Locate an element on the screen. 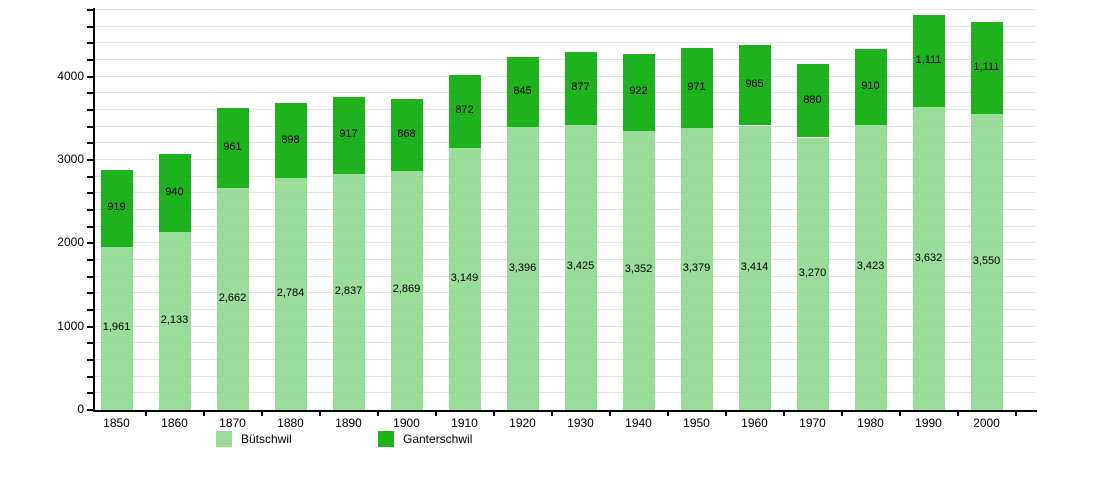 The image size is (1100, 500). x-axis-label: 1900 is located at coordinates (406, 423).